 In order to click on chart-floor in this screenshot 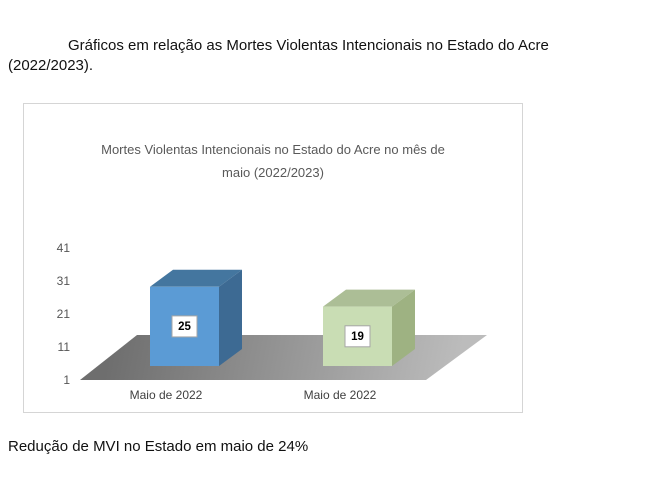, I will do `click(283, 357)`.